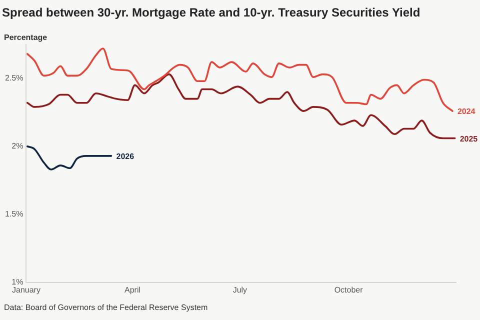  What do you see at coordinates (469, 139) in the screenshot?
I see `series-label: 2025` at bounding box center [469, 139].